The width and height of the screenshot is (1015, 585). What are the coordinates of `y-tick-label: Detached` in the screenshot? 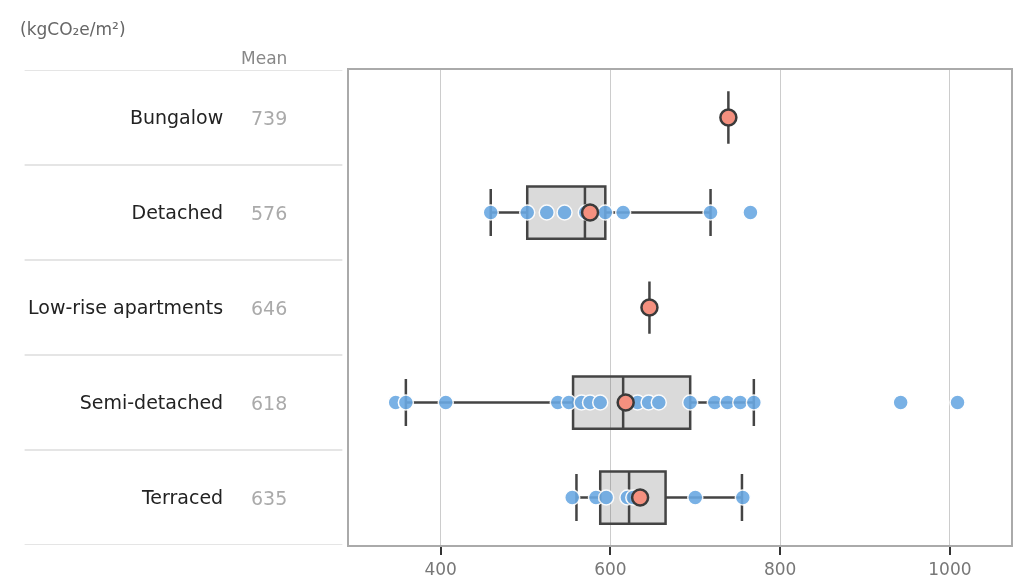 It's located at (177, 212).